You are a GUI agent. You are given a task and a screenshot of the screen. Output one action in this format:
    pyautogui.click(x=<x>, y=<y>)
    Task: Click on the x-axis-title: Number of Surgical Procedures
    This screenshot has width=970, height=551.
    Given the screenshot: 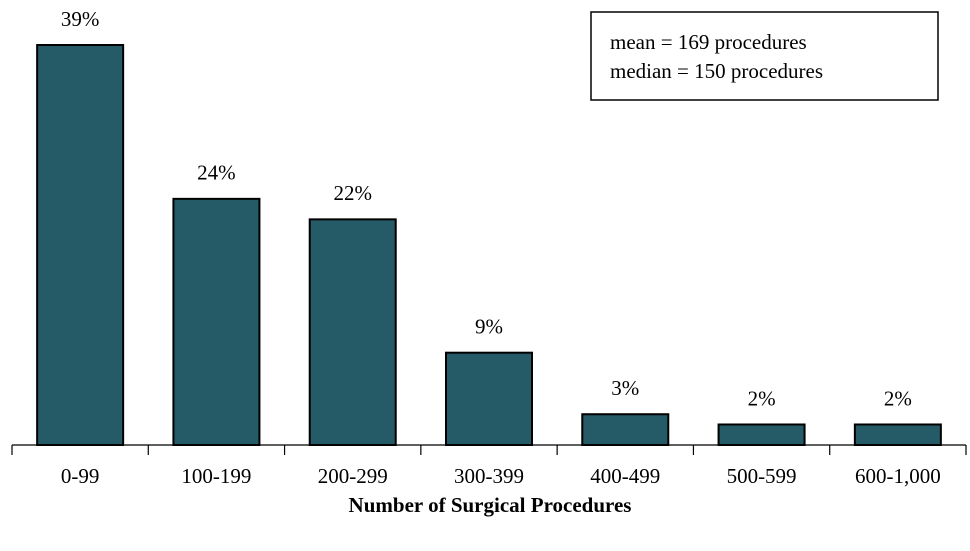 What is the action you would take?
    pyautogui.click(x=490, y=505)
    